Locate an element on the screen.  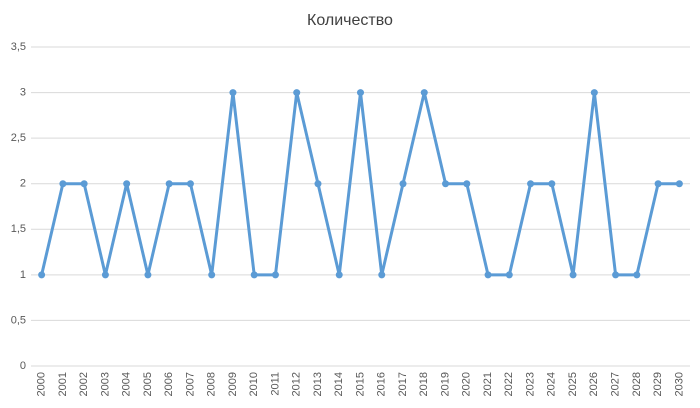
x-tick-label: 2011 is located at coordinates (275, 384).